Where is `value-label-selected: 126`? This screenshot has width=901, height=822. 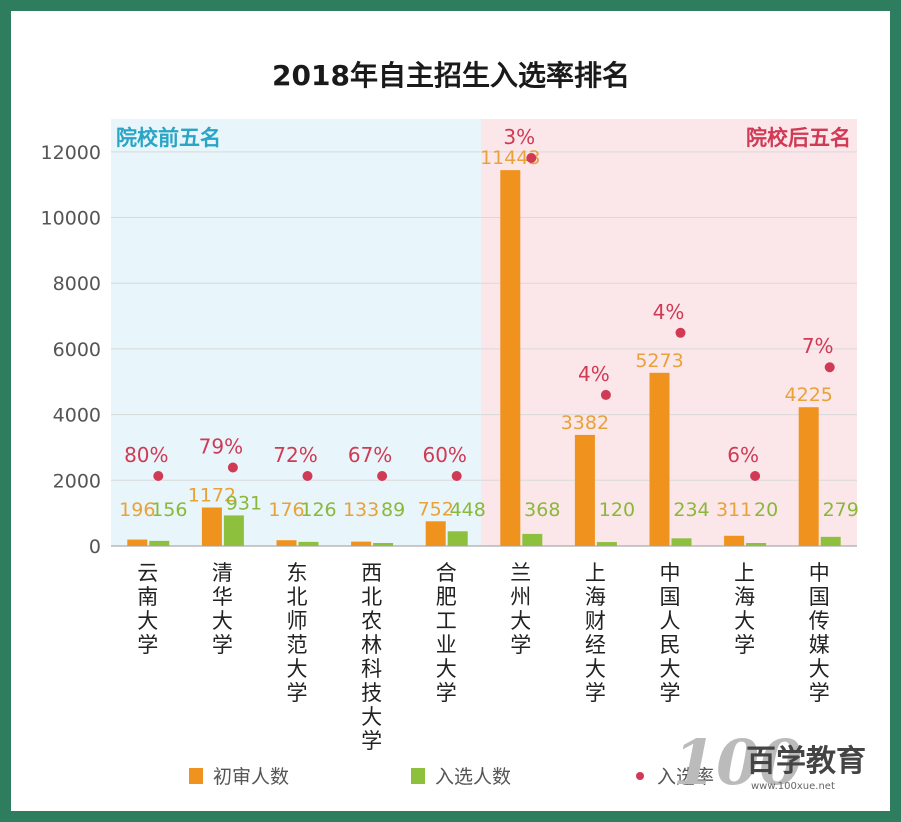
value-label-selected: 126 is located at coordinates (318, 510).